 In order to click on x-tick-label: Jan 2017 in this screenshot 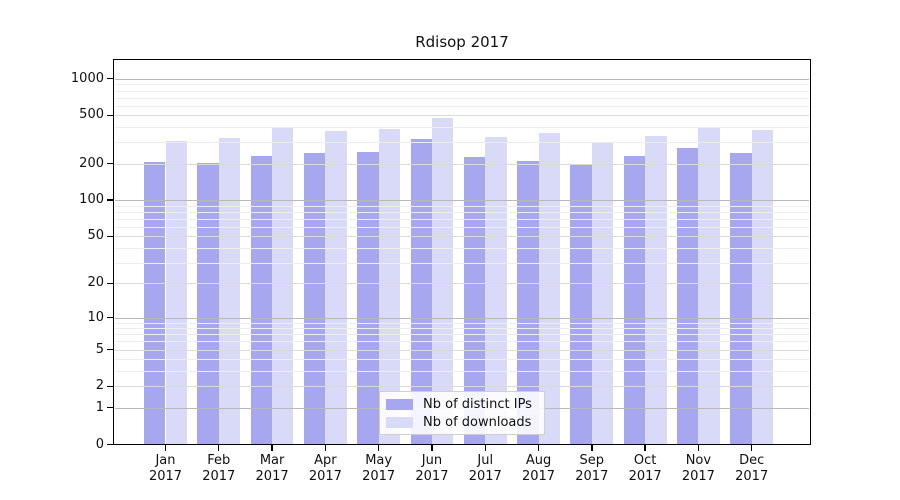, I will do `click(165, 468)`.